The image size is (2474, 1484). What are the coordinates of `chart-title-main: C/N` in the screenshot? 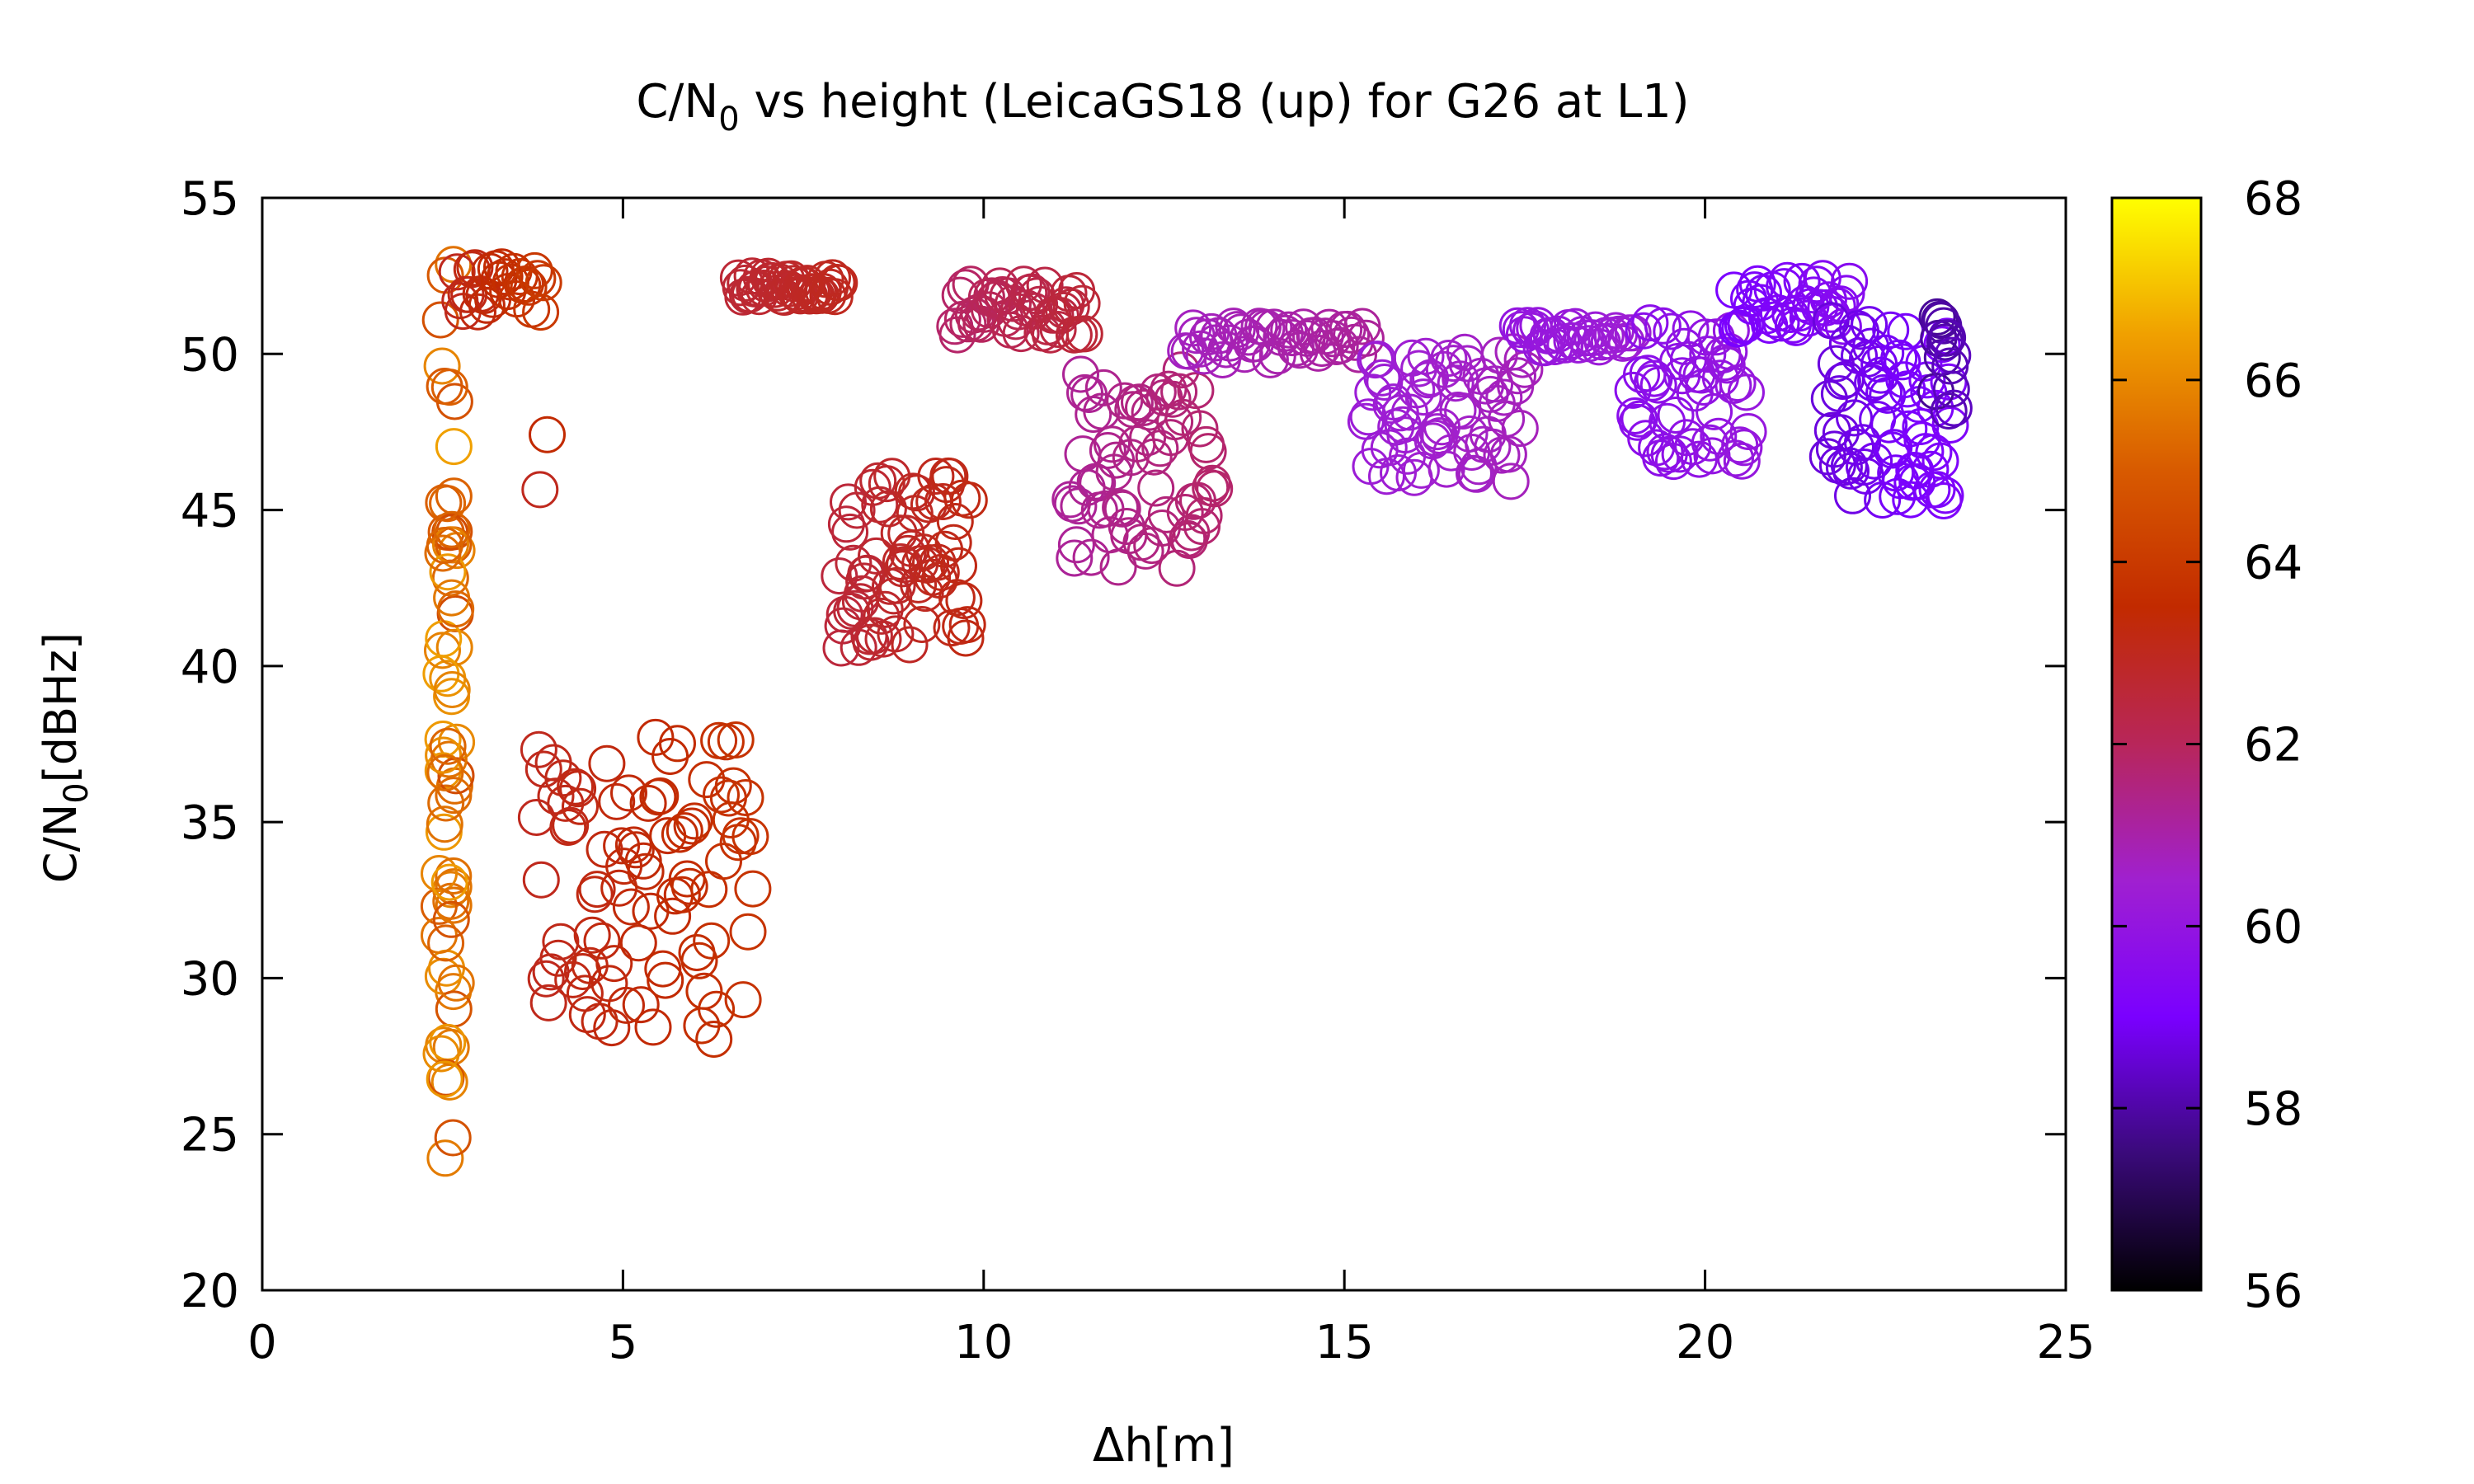 It's located at (677, 102).